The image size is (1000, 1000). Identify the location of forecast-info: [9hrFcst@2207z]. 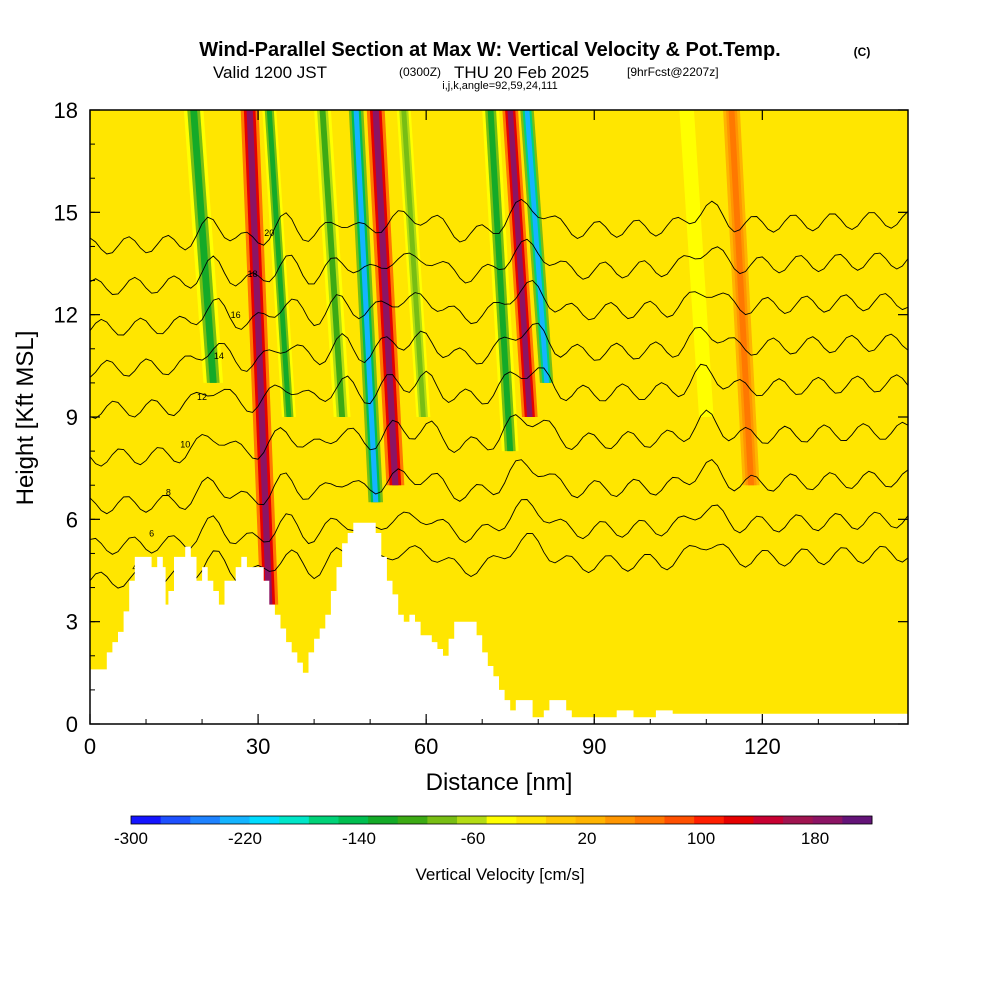
(673, 72).